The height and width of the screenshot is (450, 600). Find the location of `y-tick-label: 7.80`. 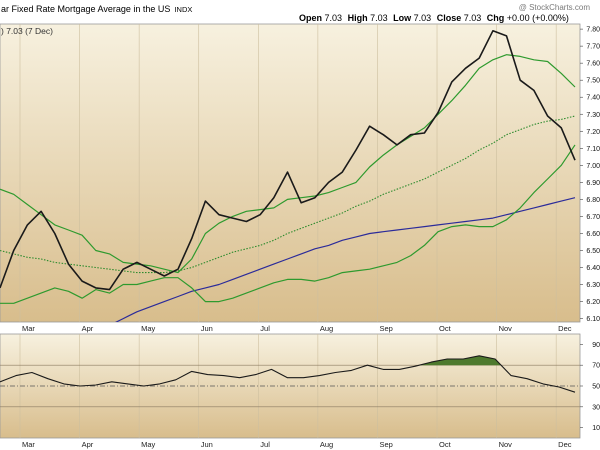

y-tick-label: 7.80 is located at coordinates (593, 30).